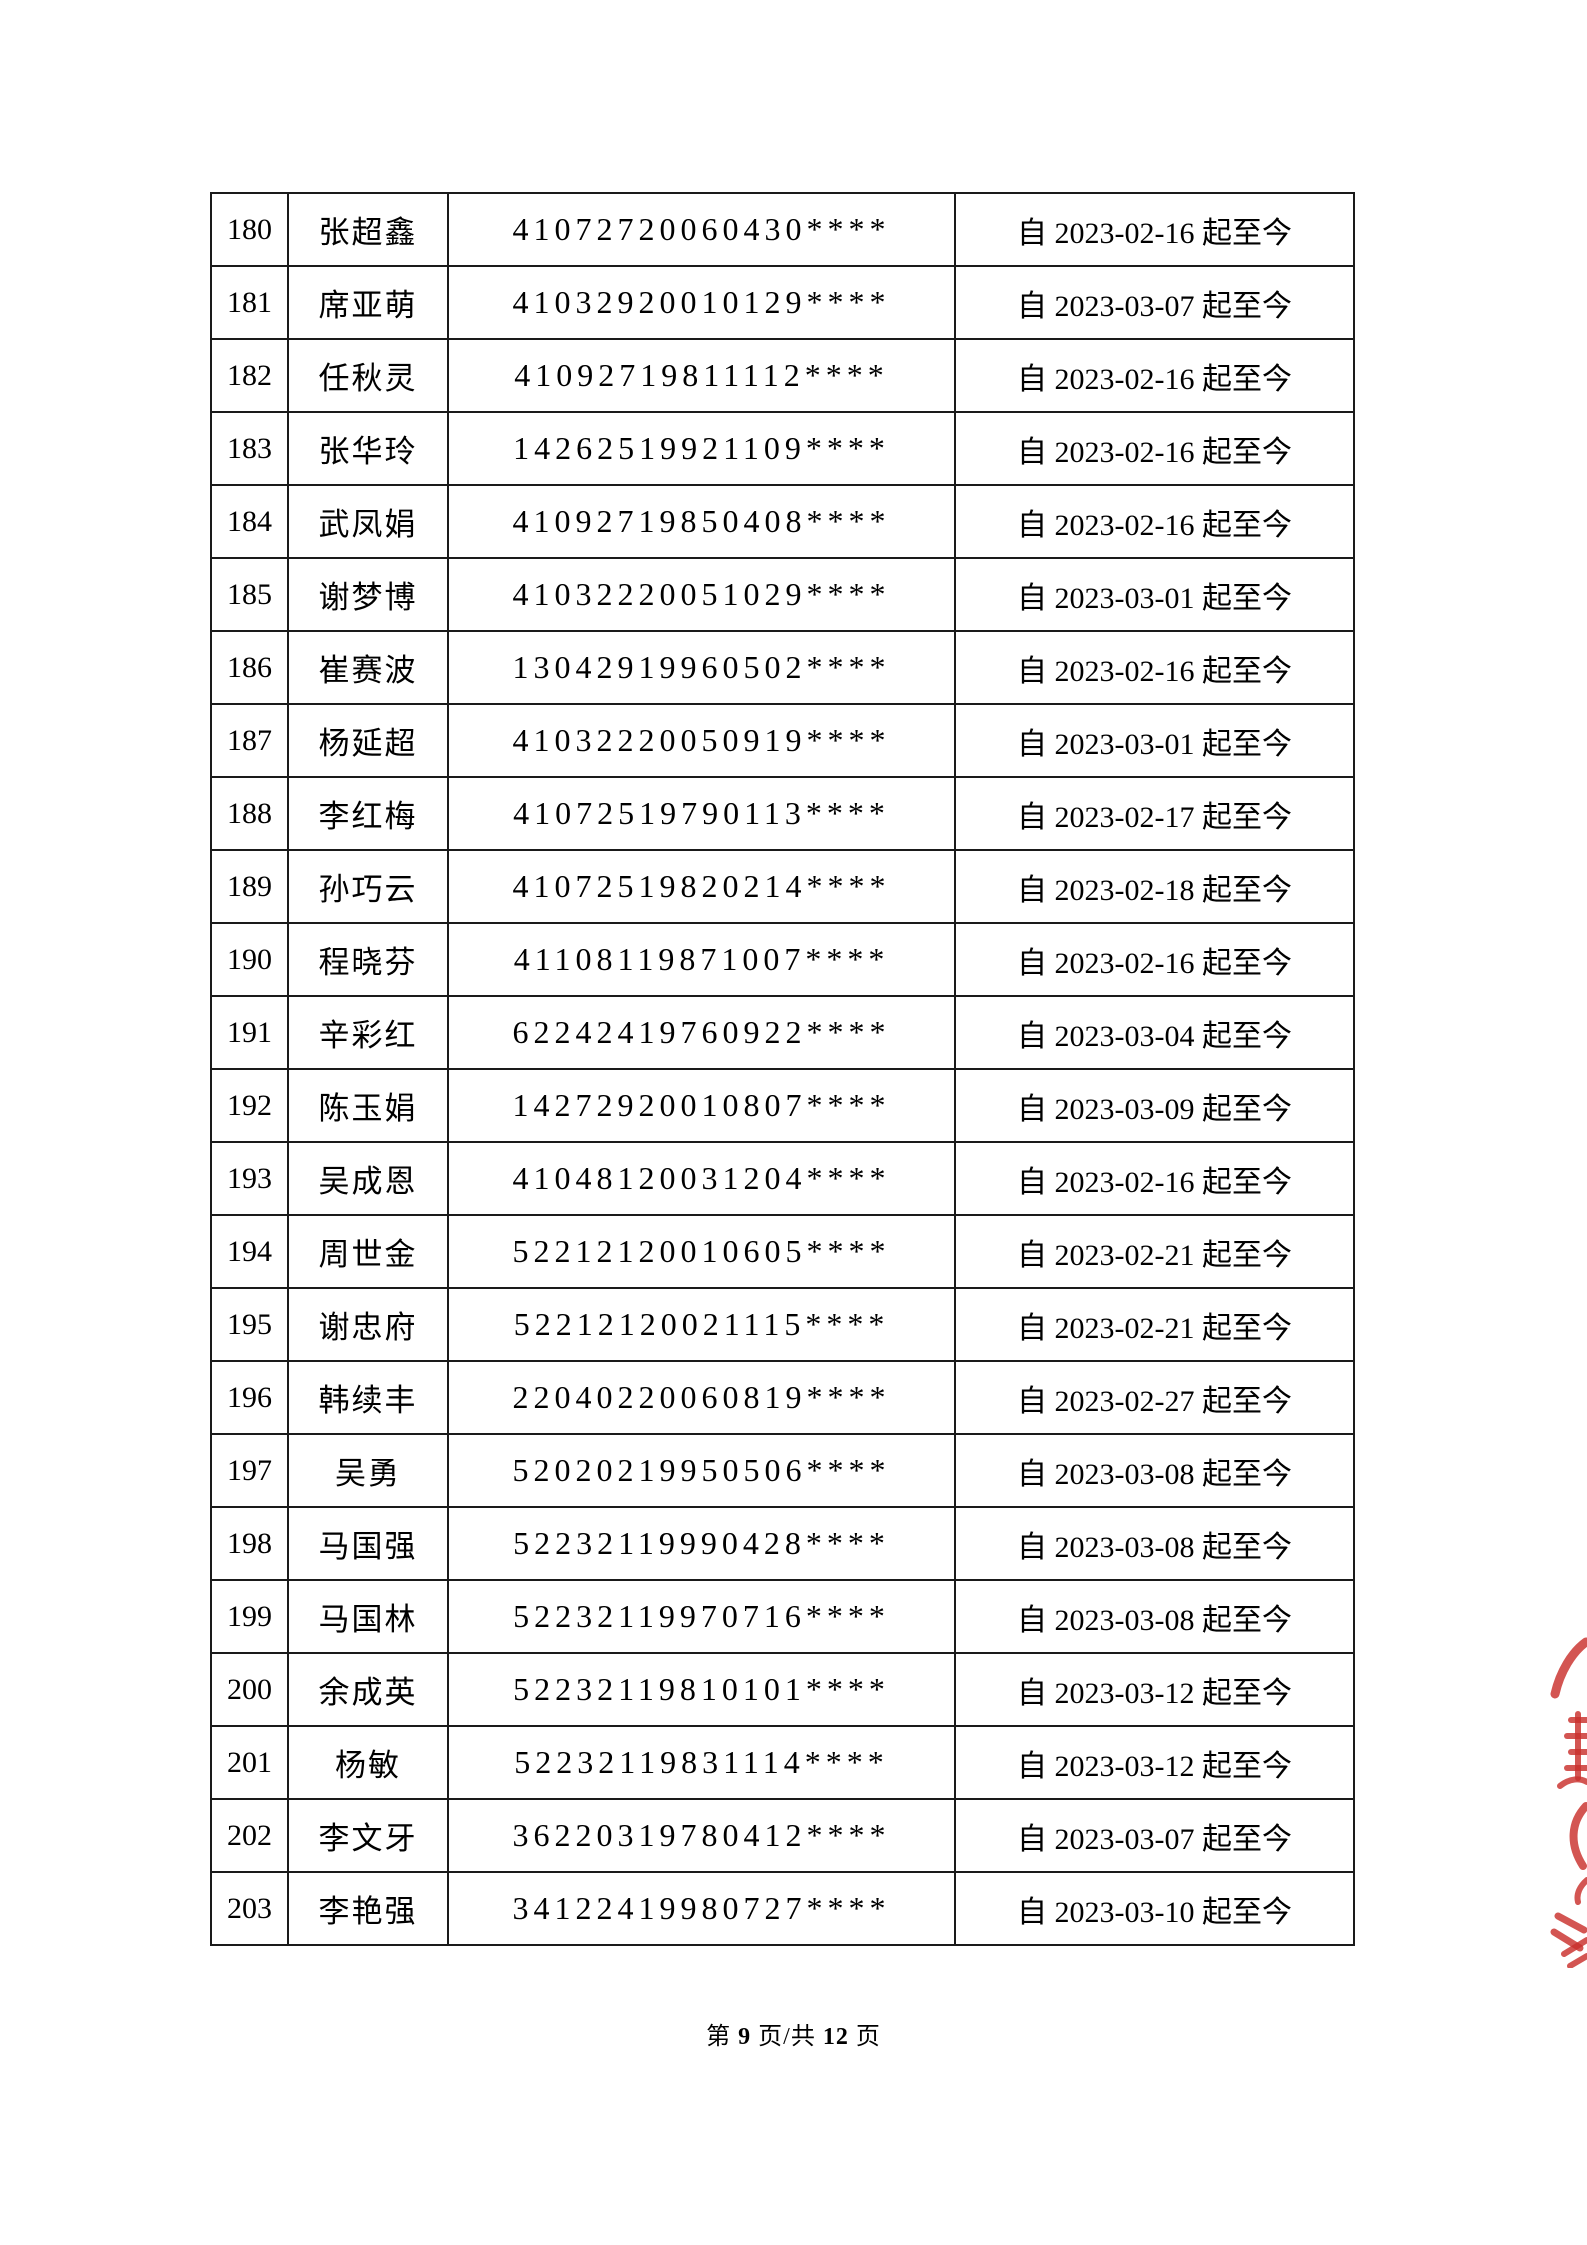 The image size is (1587, 2245). I want to click on row-number-cell: 196, so click(249, 1397).